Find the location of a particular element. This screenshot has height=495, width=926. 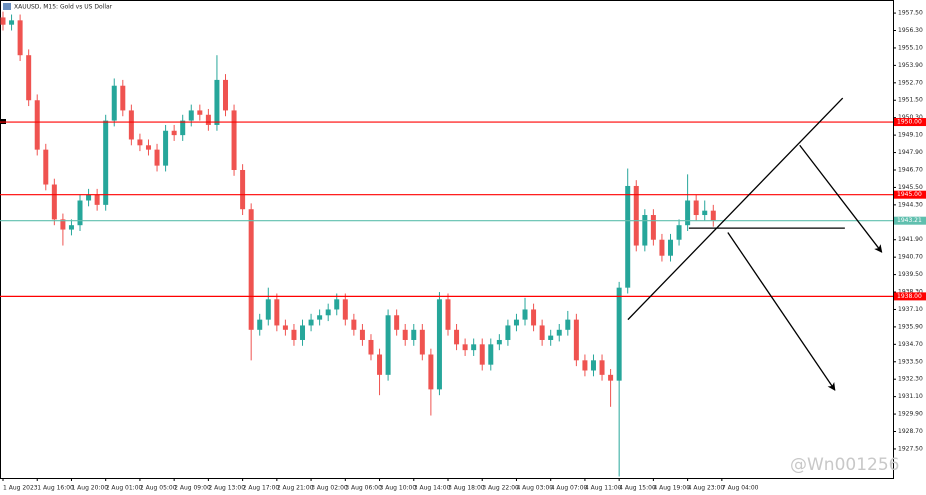

y-tick-label: 1944.30 is located at coordinates (910, 204).